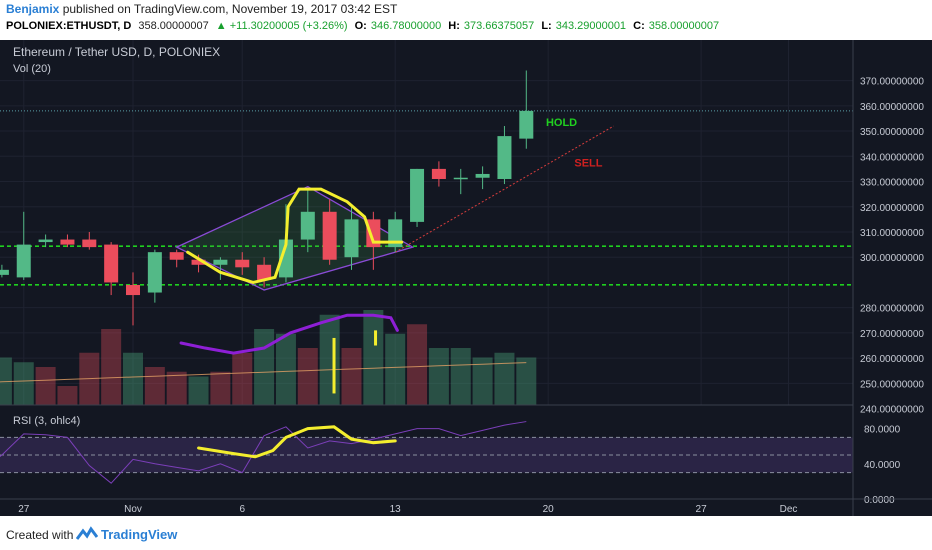  I want to click on price-axis, so click(892, 278).